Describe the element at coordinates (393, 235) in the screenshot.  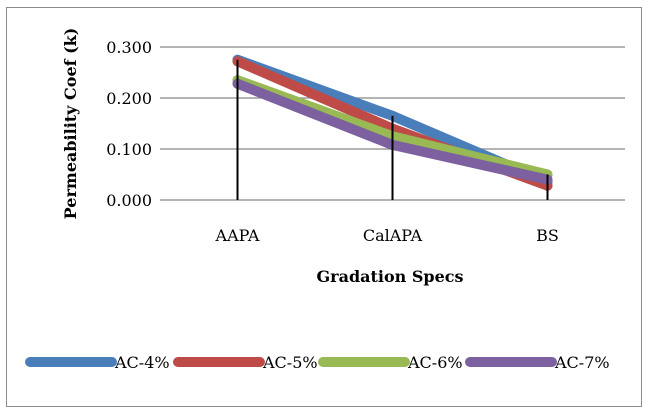
I see `x-tick-label: CalAPA` at that location.